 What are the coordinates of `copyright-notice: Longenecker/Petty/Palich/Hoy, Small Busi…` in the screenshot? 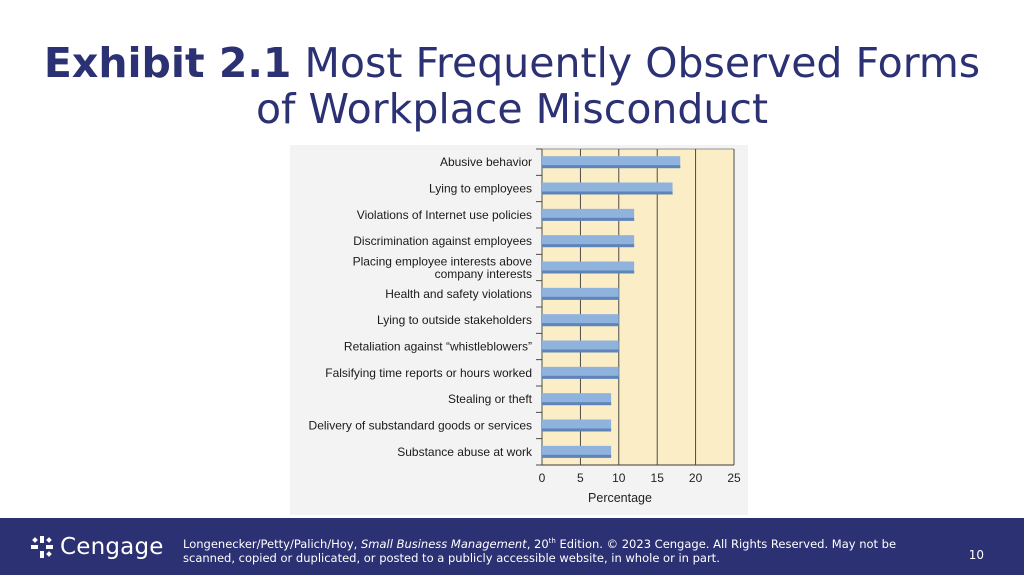 It's located at (553, 549).